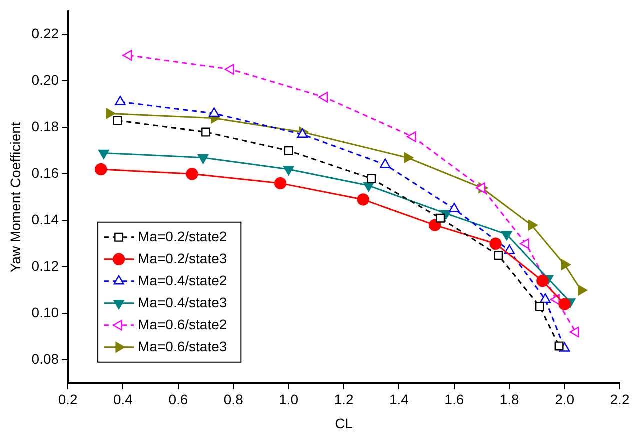 The height and width of the screenshot is (441, 640). Describe the element at coordinates (183, 324) in the screenshot. I see `legend-label: Ma=0.6/state2` at that location.